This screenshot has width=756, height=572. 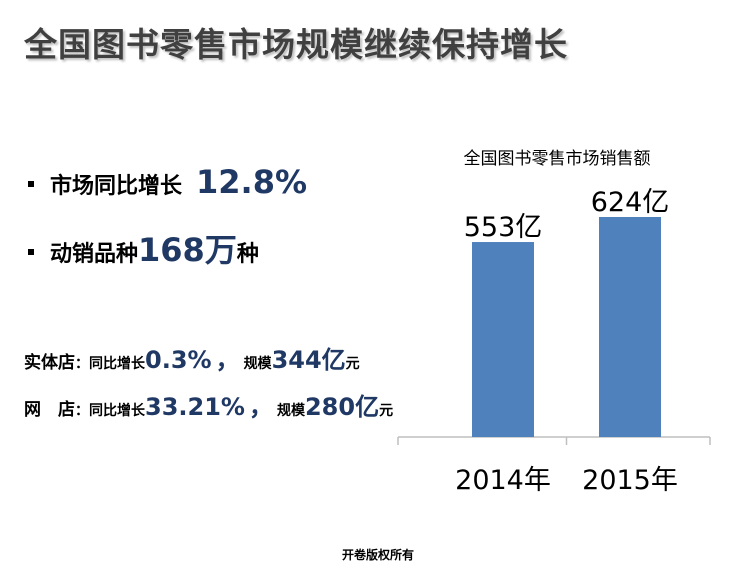 What do you see at coordinates (195, 407) in the screenshot?
I see `growth-value: 33.21%` at bounding box center [195, 407].